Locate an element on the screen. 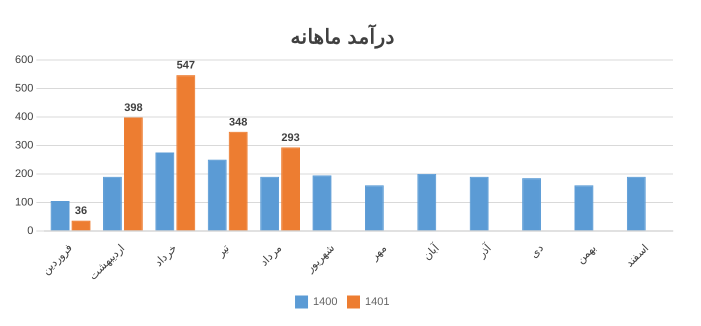 The width and height of the screenshot is (701, 326). x-tick-label: دی is located at coordinates (537, 251).